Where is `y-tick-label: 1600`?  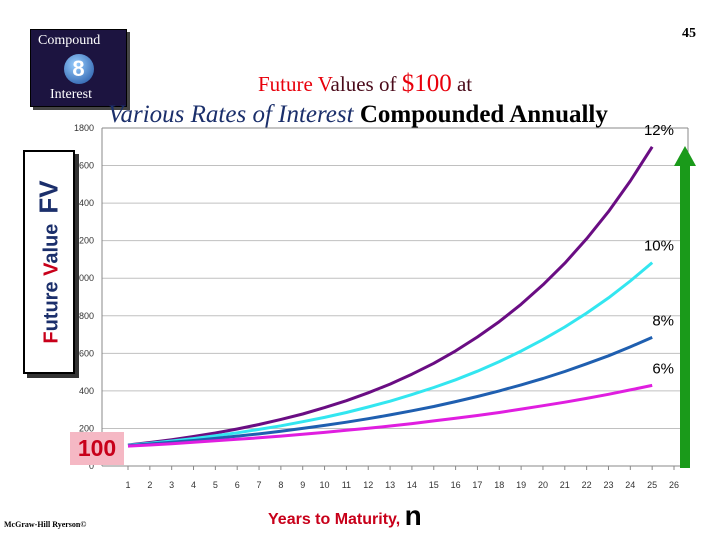
y-tick-label: 1600 is located at coordinates (84, 166).